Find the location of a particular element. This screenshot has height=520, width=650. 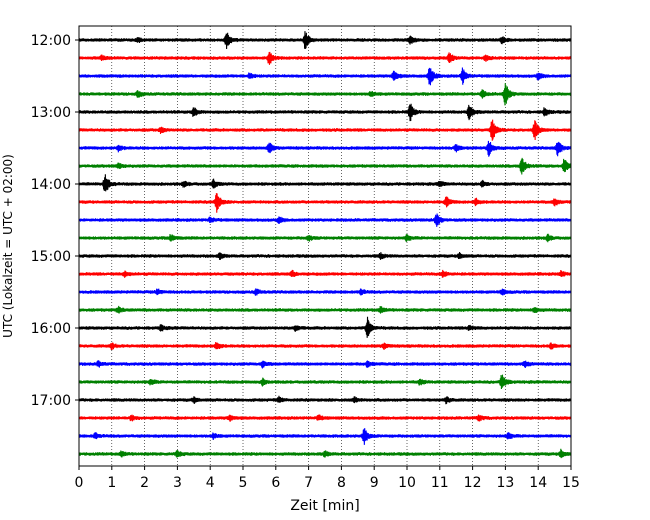

x-tick-label: 7 is located at coordinates (308, 483).